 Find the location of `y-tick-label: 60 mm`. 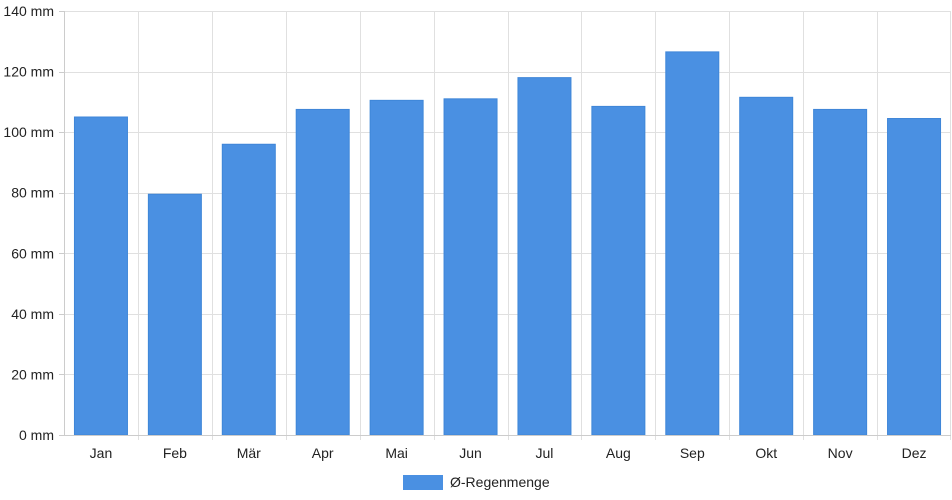

y-tick-label: 60 mm is located at coordinates (32, 253).